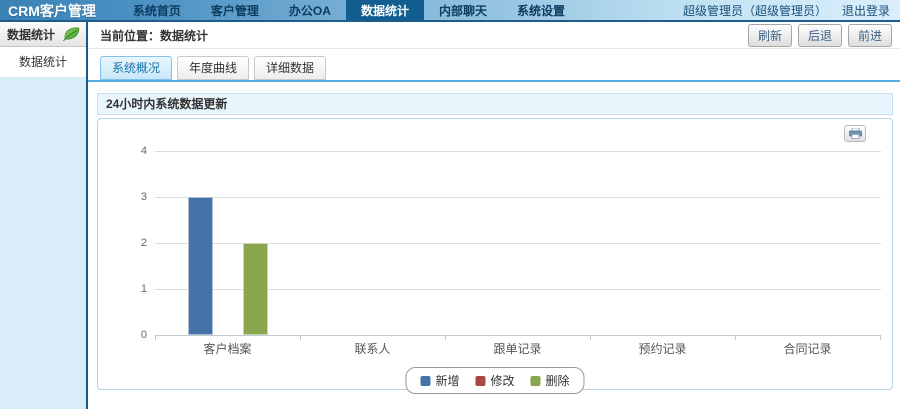  I want to click on legend-label: 删除, so click(557, 381).